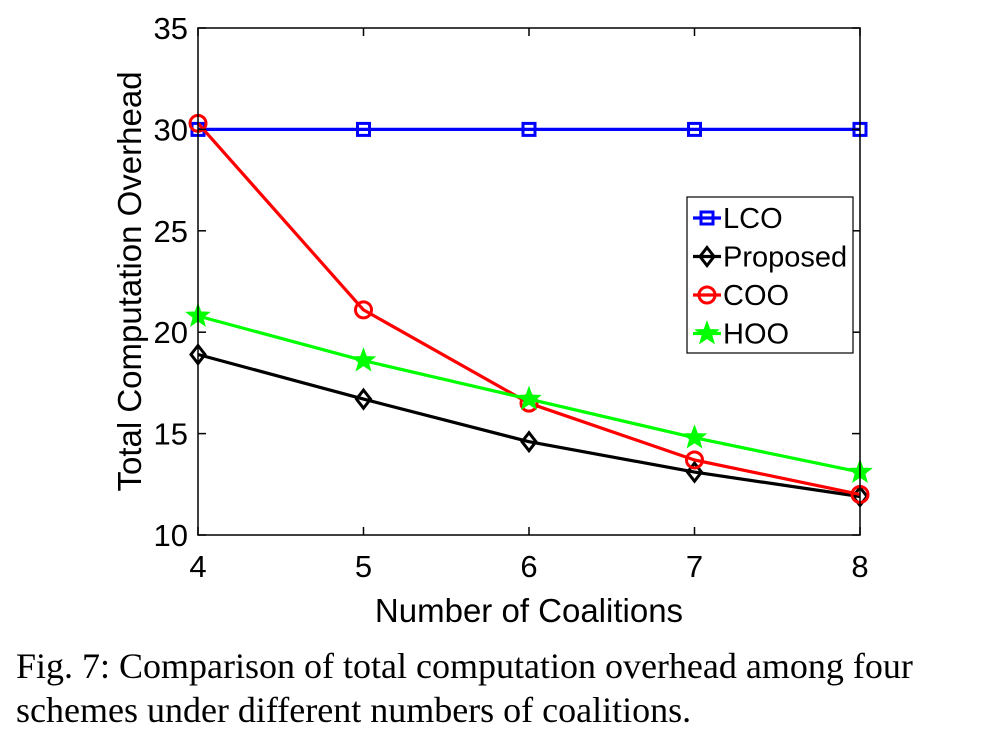 The height and width of the screenshot is (747, 989). Describe the element at coordinates (171, 28) in the screenshot. I see `y-tick-label: 35` at that location.